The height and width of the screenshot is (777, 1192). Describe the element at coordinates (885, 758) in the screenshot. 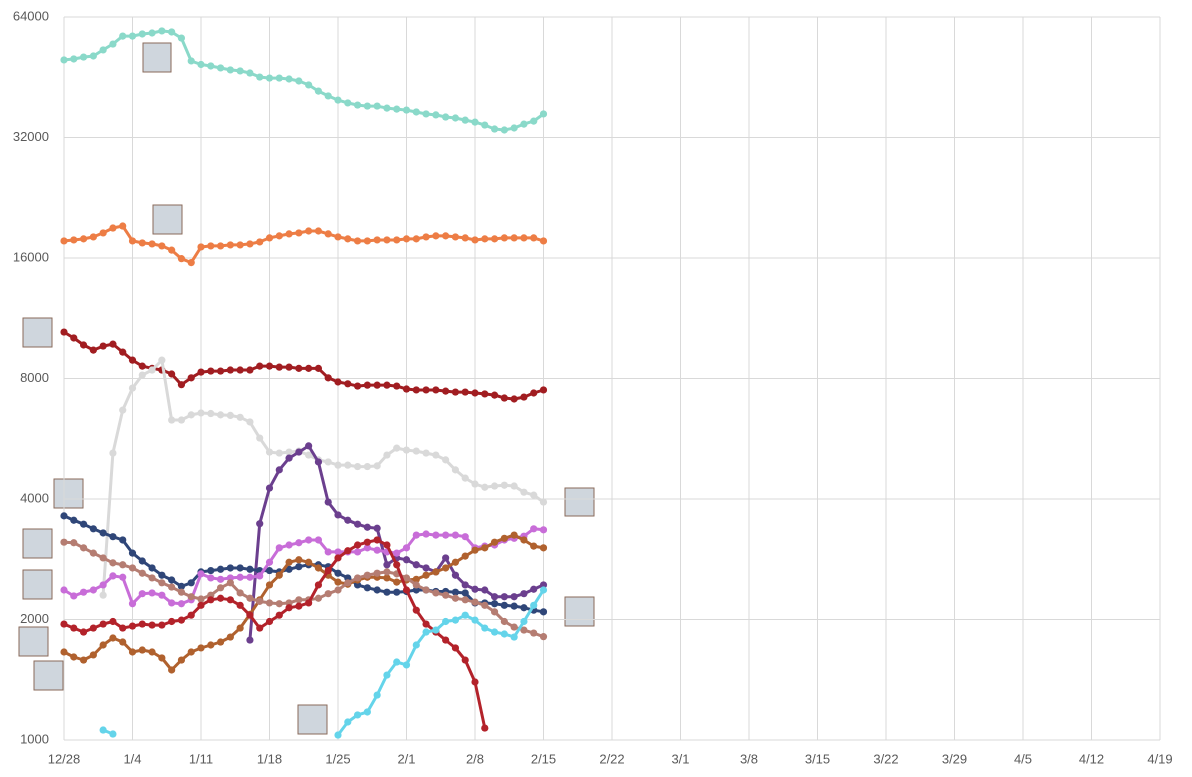

I see `x-tick-label: 3/22` at that location.